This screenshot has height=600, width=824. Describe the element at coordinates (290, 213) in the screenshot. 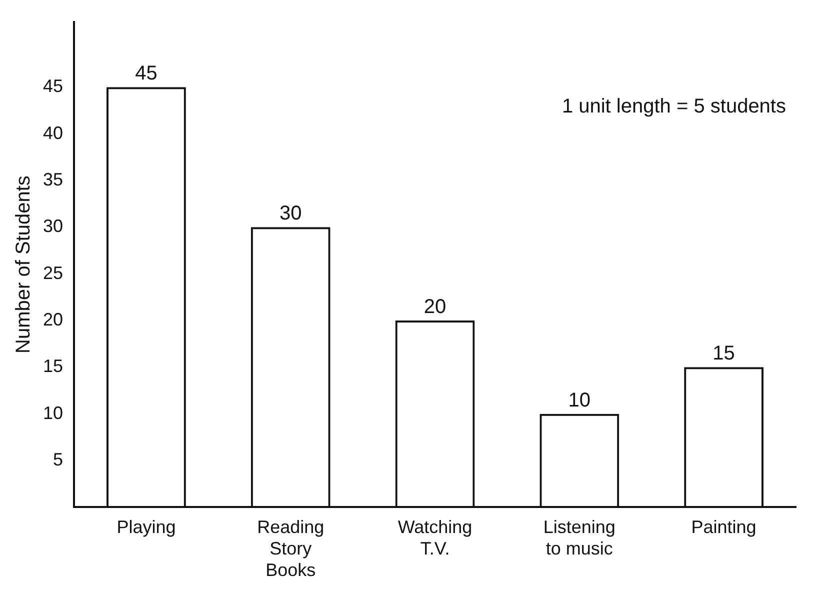

I see `data-label: 30` at that location.